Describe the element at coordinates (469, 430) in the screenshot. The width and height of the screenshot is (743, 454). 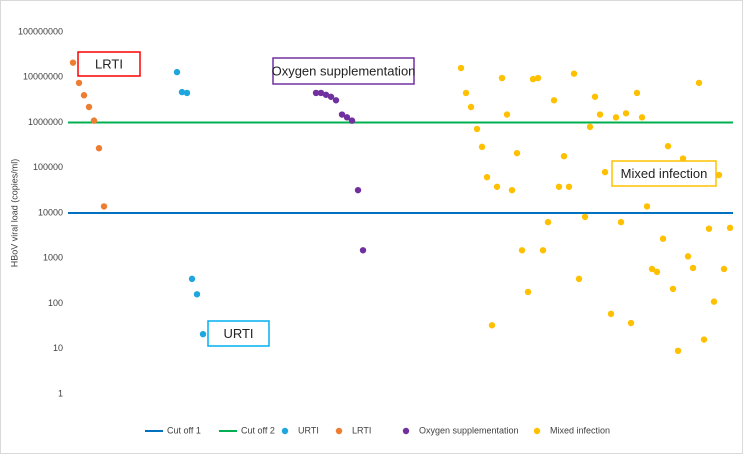
I see `legend-label: Oxygen supplementation` at that location.